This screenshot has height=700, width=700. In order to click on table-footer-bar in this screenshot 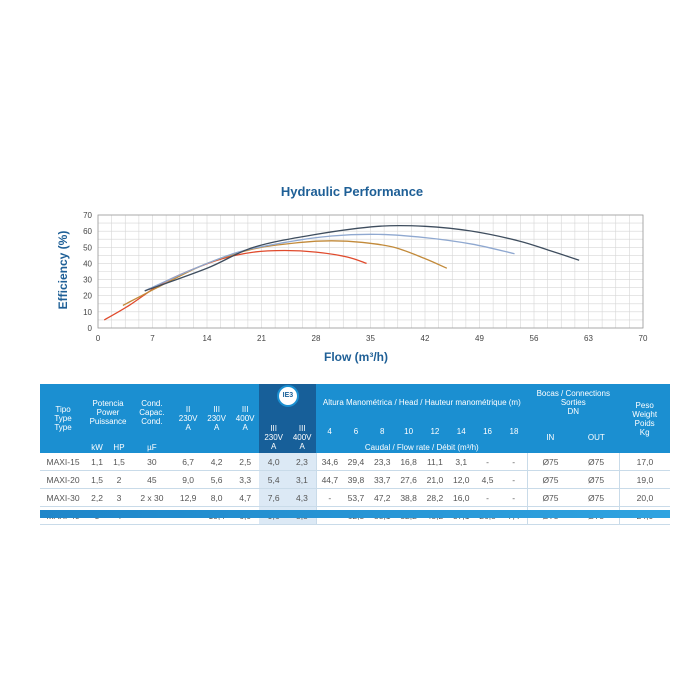, I will do `click(355, 514)`.